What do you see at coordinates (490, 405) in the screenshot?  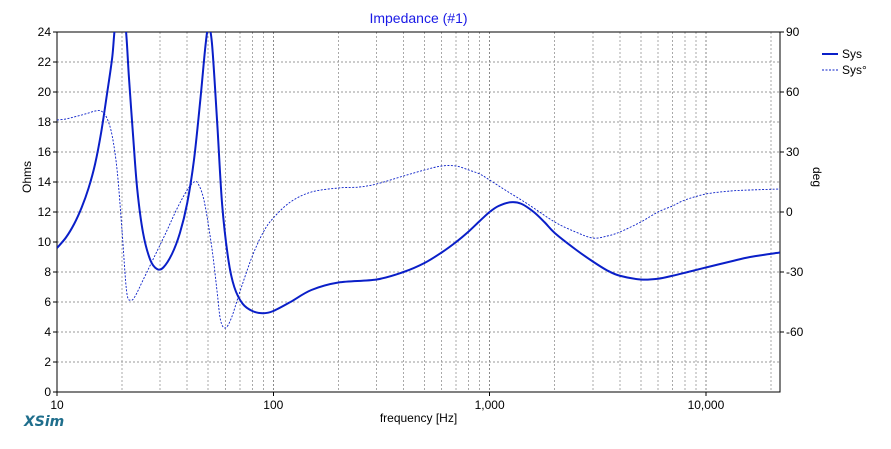 I see `x-tick-label: 1,000` at bounding box center [490, 405].